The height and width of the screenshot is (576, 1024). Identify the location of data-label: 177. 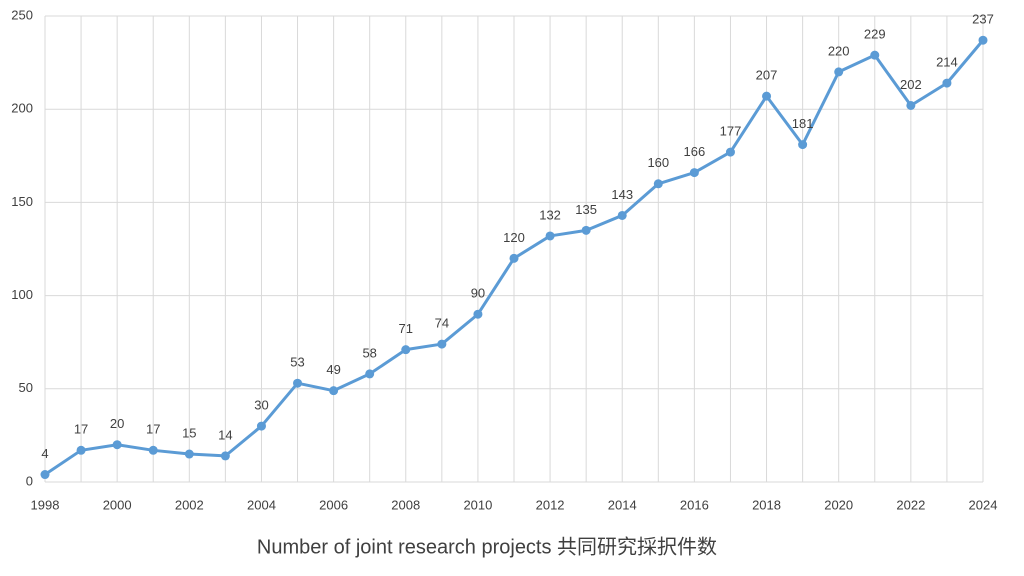
(731, 131).